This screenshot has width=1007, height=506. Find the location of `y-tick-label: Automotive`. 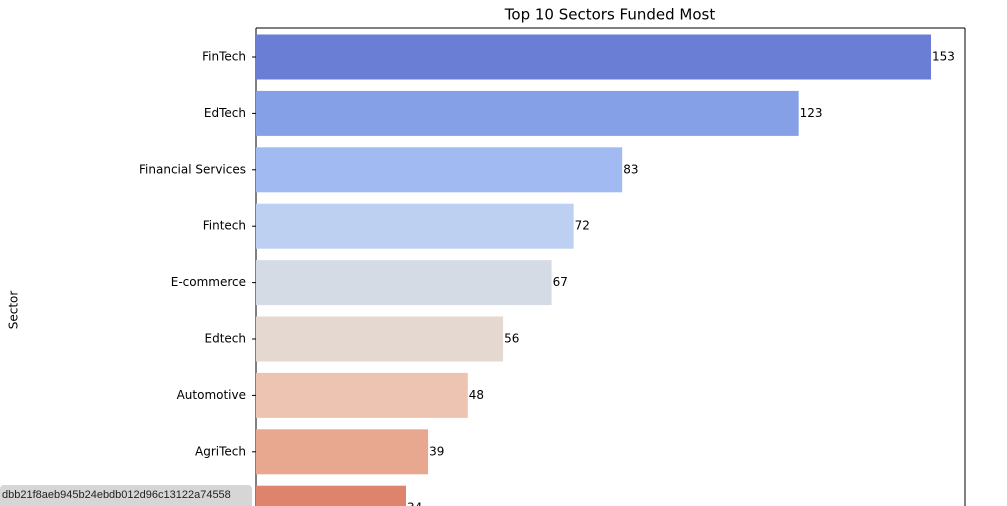

y-tick-label: Automotive is located at coordinates (211, 395).